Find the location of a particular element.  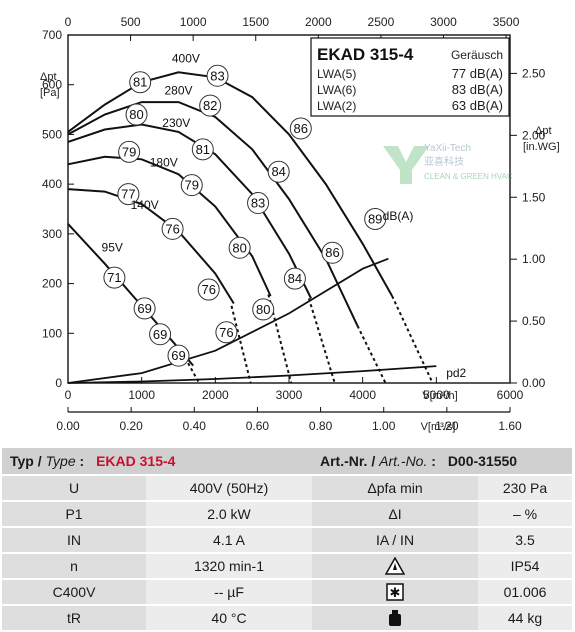

param-name: C400V is located at coordinates (74, 592).